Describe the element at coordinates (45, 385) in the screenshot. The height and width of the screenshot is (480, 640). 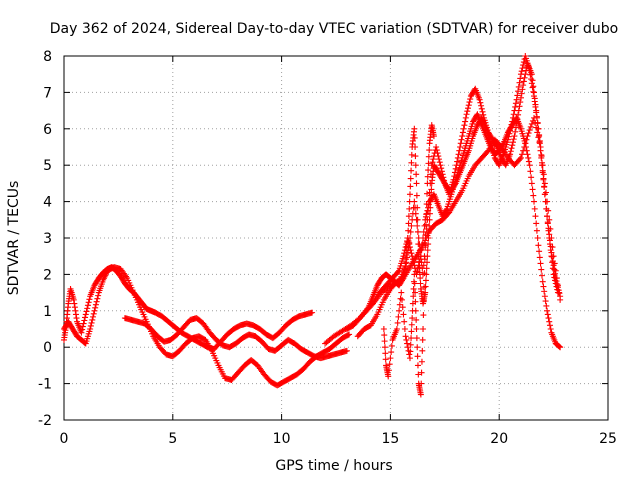
I see `y-tick-label: -1` at that location.